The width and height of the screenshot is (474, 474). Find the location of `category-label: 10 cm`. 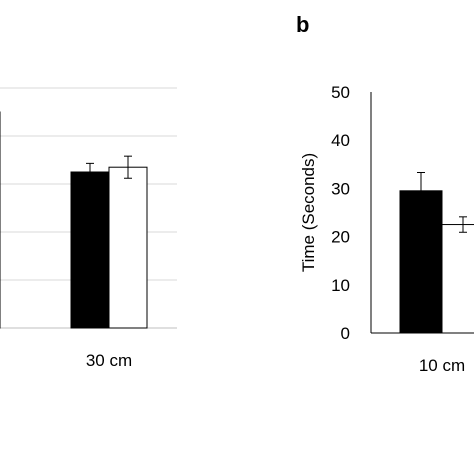

category-label: 10 cm is located at coordinates (442, 365).